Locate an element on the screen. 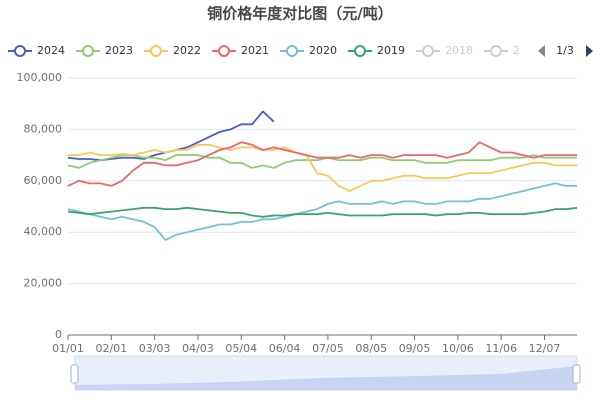 The width and height of the screenshot is (600, 400). x-tick-label: 03/03 is located at coordinates (155, 348).